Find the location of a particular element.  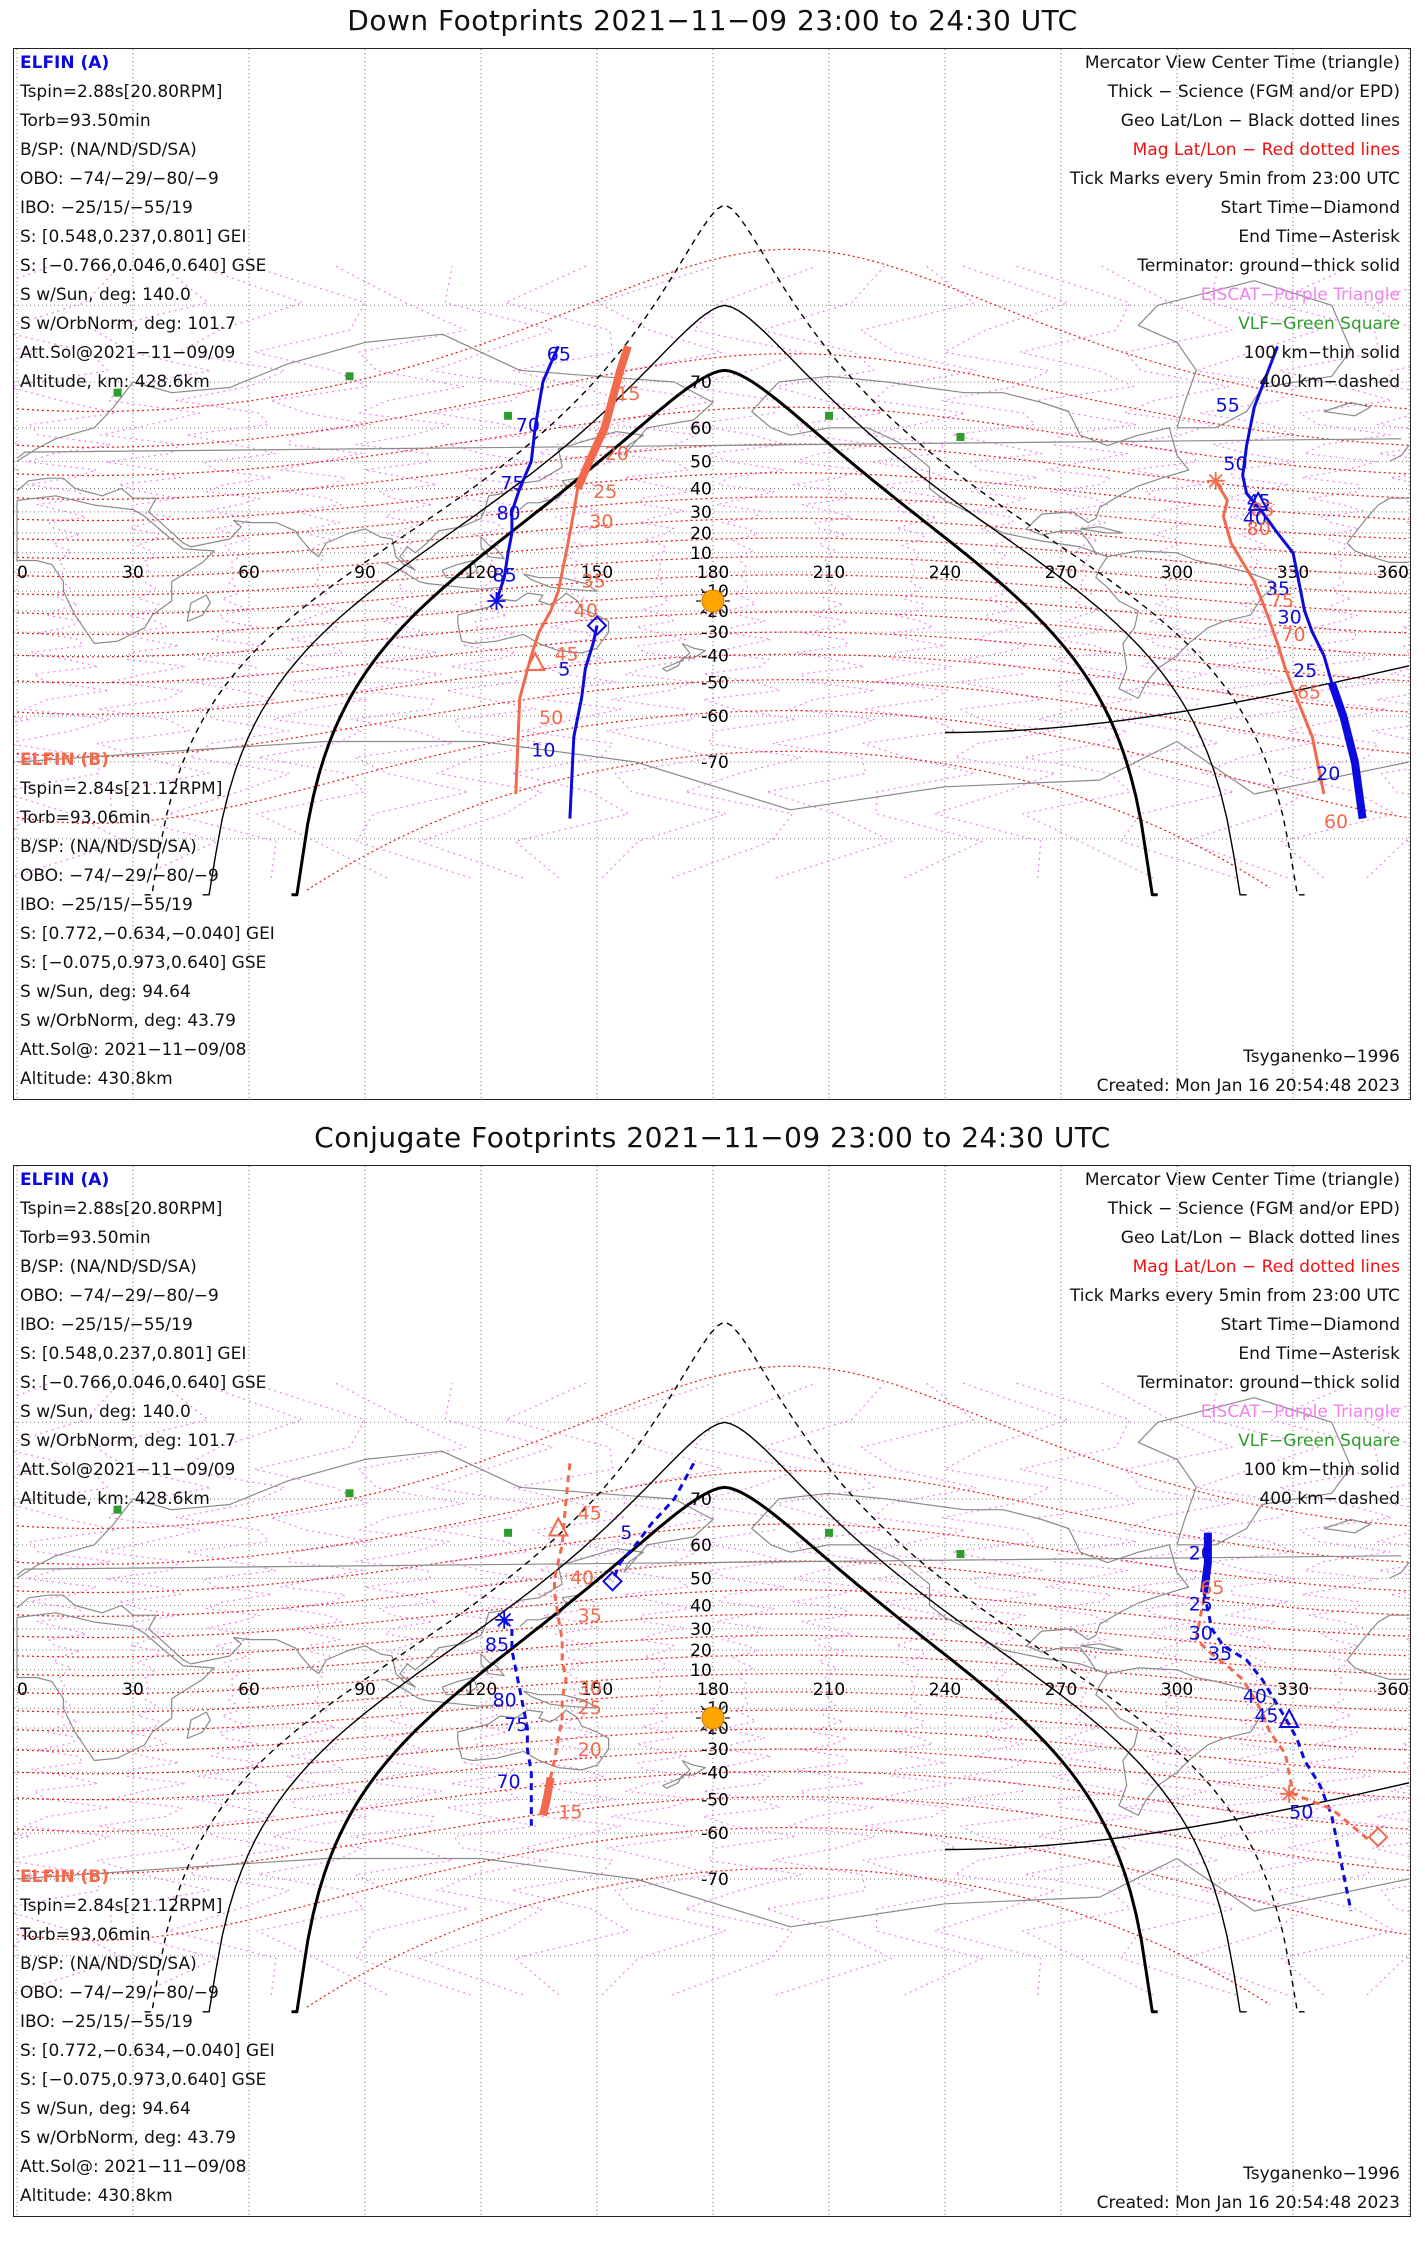

lon-label: 150 is located at coordinates (597, 573).